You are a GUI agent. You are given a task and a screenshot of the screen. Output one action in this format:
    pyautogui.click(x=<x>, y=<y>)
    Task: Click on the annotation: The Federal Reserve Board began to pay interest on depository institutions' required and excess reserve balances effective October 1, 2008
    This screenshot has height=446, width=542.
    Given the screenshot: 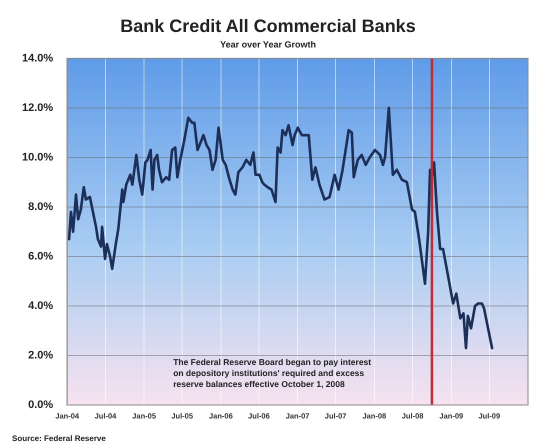 What is the action you would take?
    pyautogui.click(x=272, y=373)
    